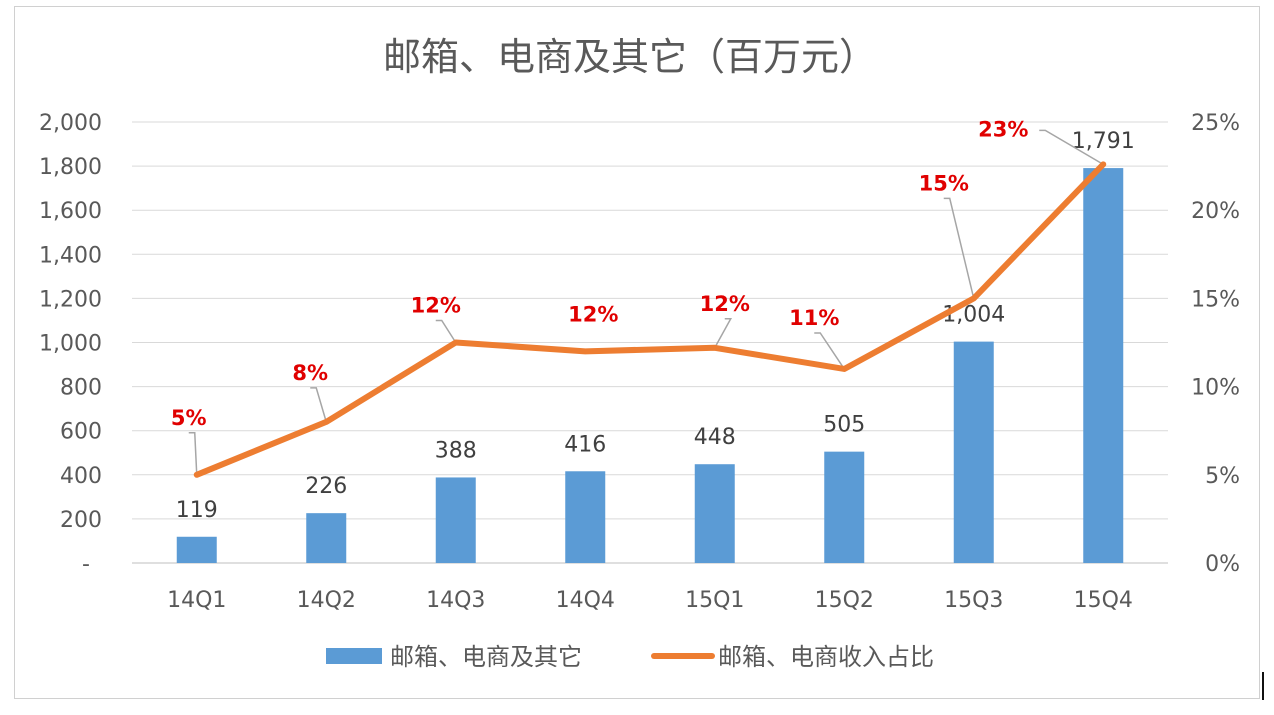  Describe the element at coordinates (585, 444) in the screenshot. I see `bar-value-label: 416` at that location.